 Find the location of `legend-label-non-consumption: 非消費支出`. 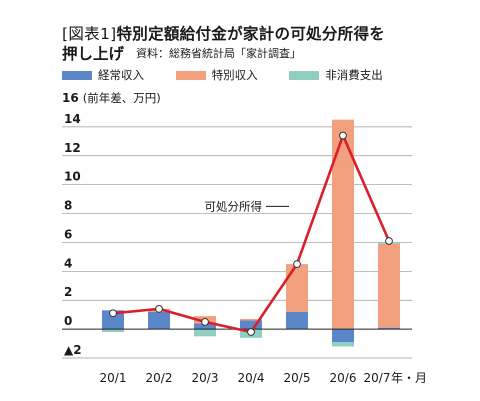

legend-label-non-consumption: 非消費支出 is located at coordinates (354, 75).